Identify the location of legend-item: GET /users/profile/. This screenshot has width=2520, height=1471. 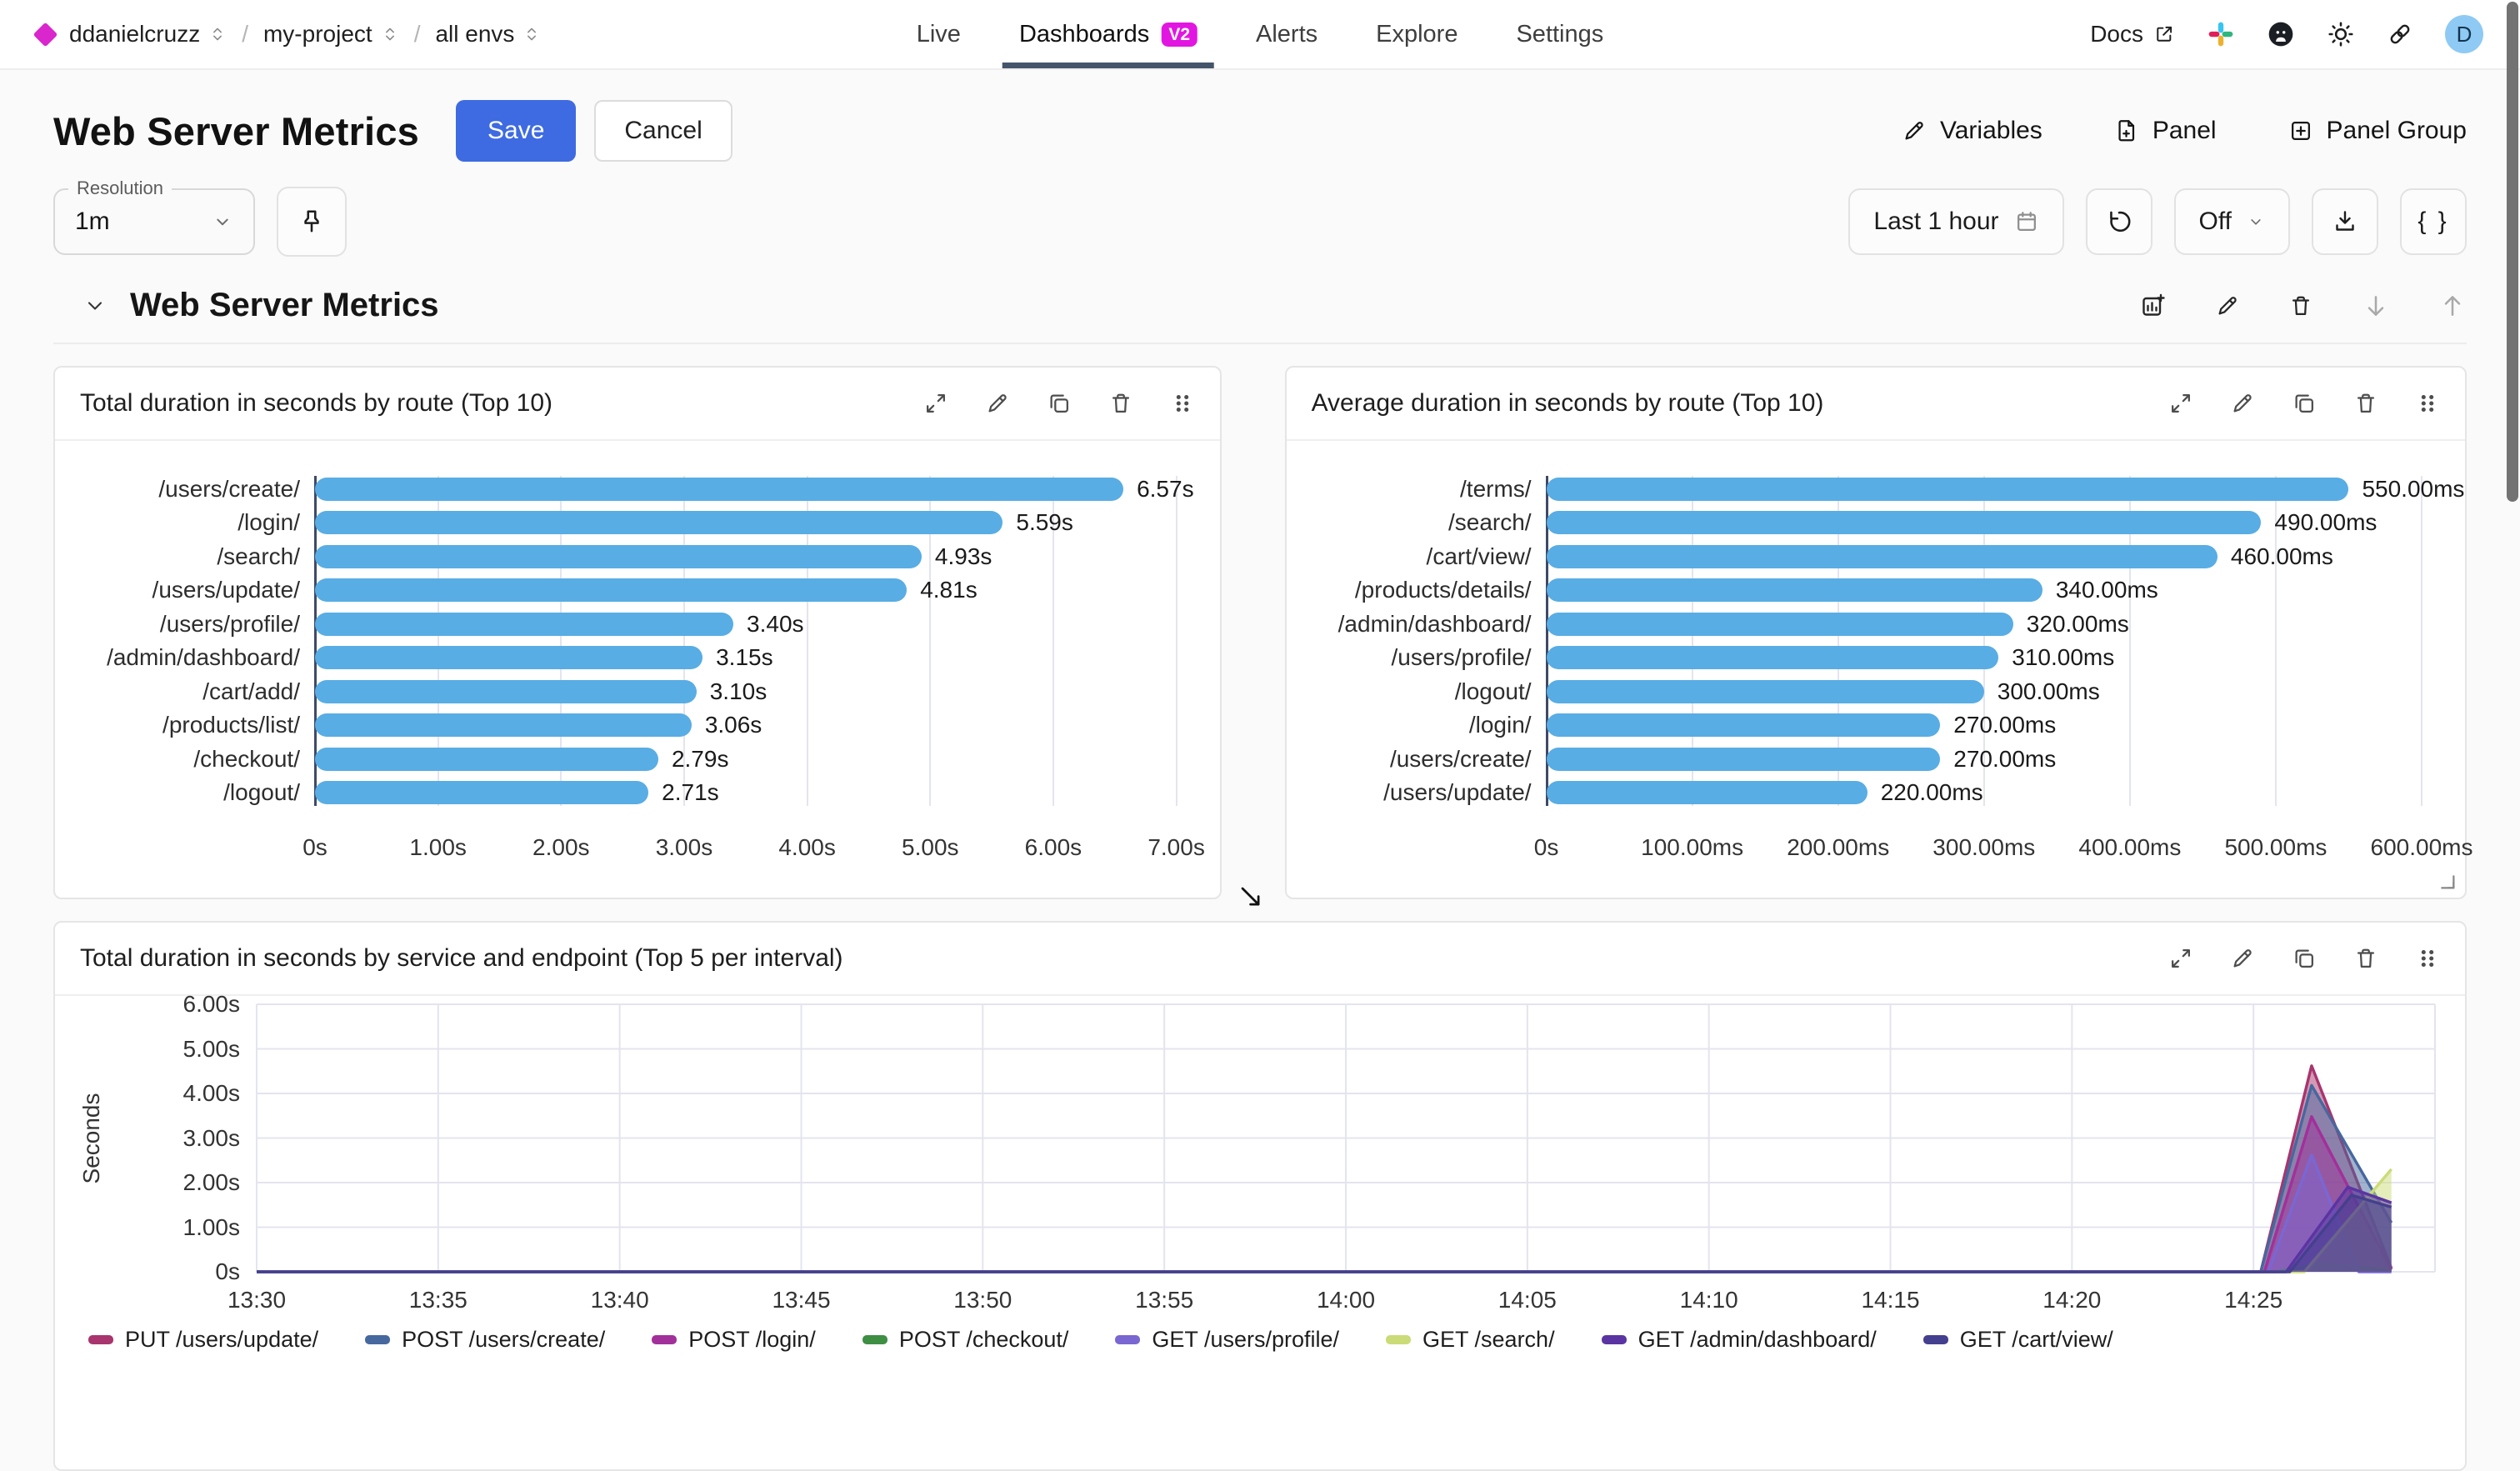
(1227, 1340).